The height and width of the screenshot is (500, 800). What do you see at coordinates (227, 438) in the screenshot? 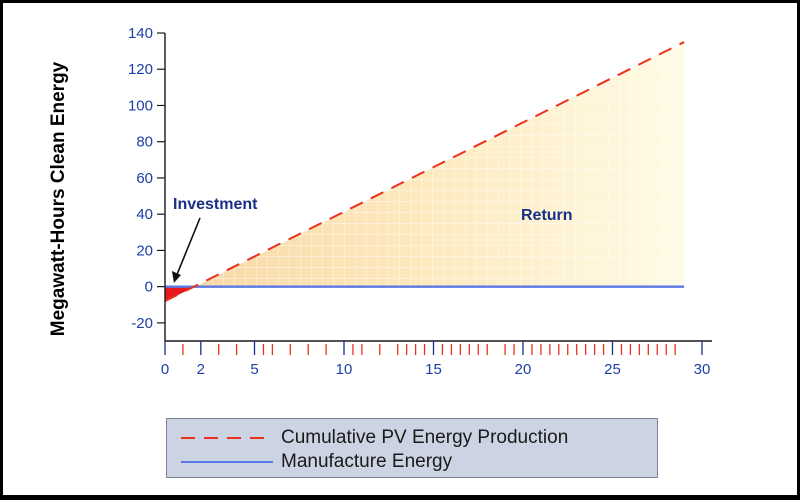
I see `dashed-line-swatch` at bounding box center [227, 438].